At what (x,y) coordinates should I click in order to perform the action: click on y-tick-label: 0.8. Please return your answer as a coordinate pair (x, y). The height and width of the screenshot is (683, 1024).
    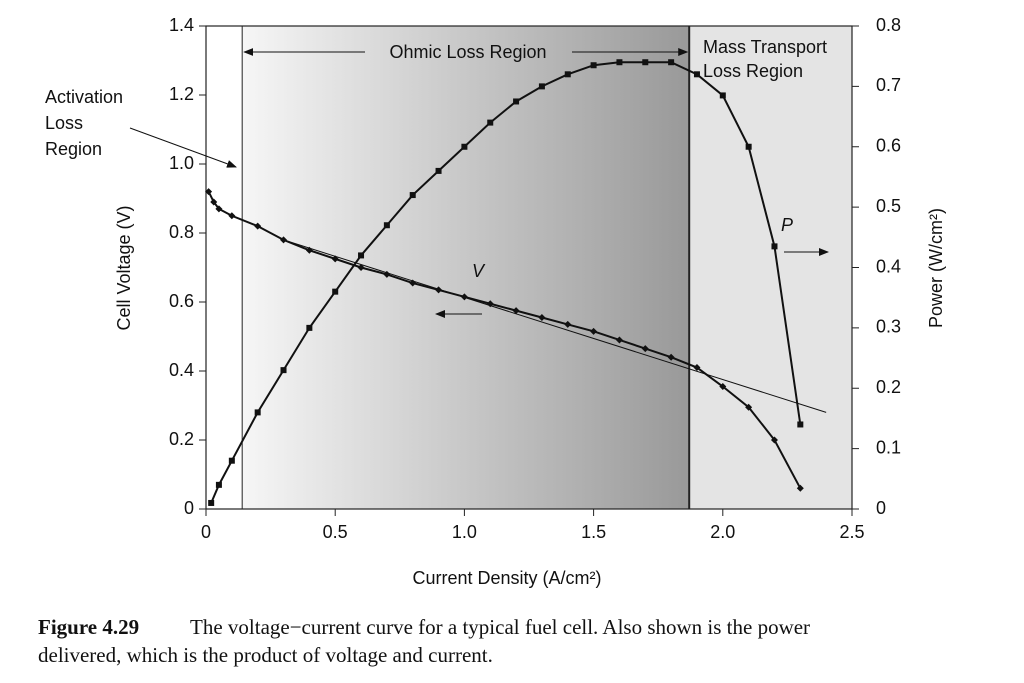
    Looking at the image, I should click on (181, 232).